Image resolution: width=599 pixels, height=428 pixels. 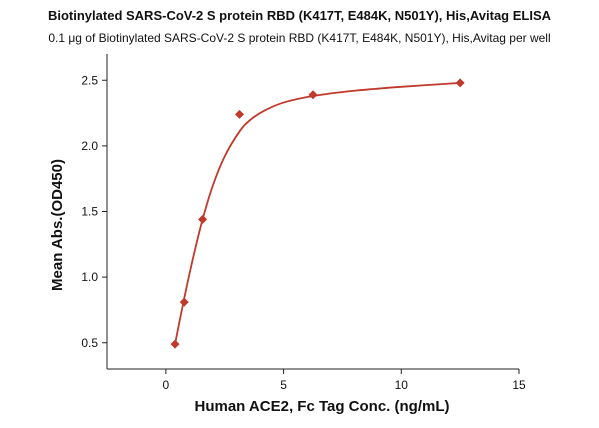 I want to click on y-tick-label: 1.5, so click(x=89, y=212).